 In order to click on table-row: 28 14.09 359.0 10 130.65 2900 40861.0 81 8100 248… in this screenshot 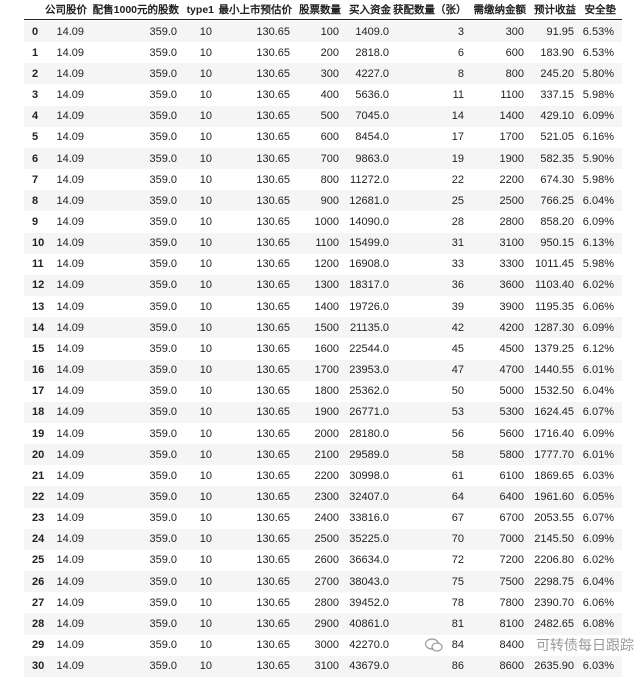, I will do `click(323, 624)`.